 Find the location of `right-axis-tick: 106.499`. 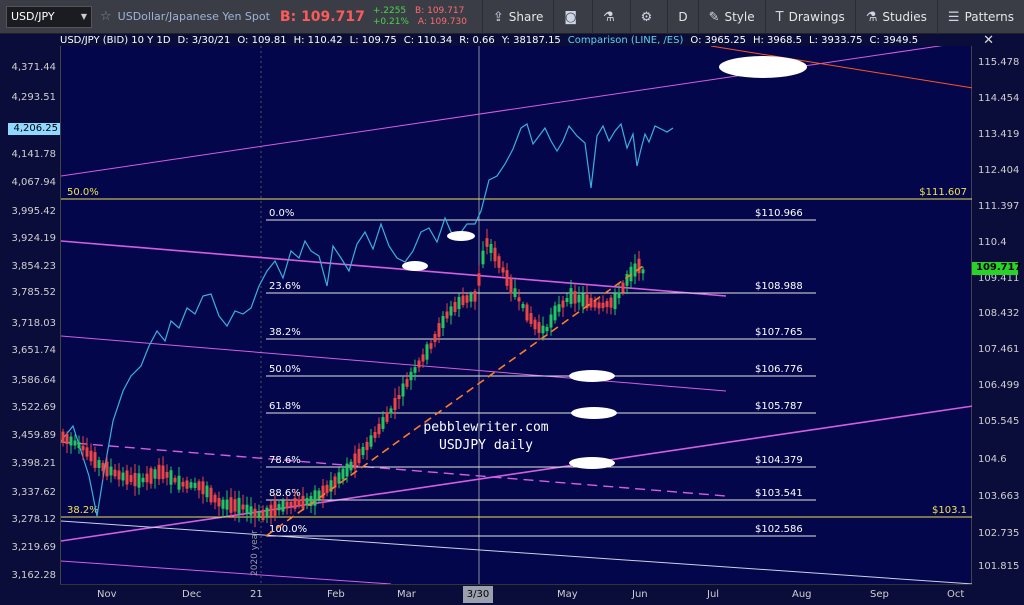

right-axis-tick: 106.499 is located at coordinates (999, 385).